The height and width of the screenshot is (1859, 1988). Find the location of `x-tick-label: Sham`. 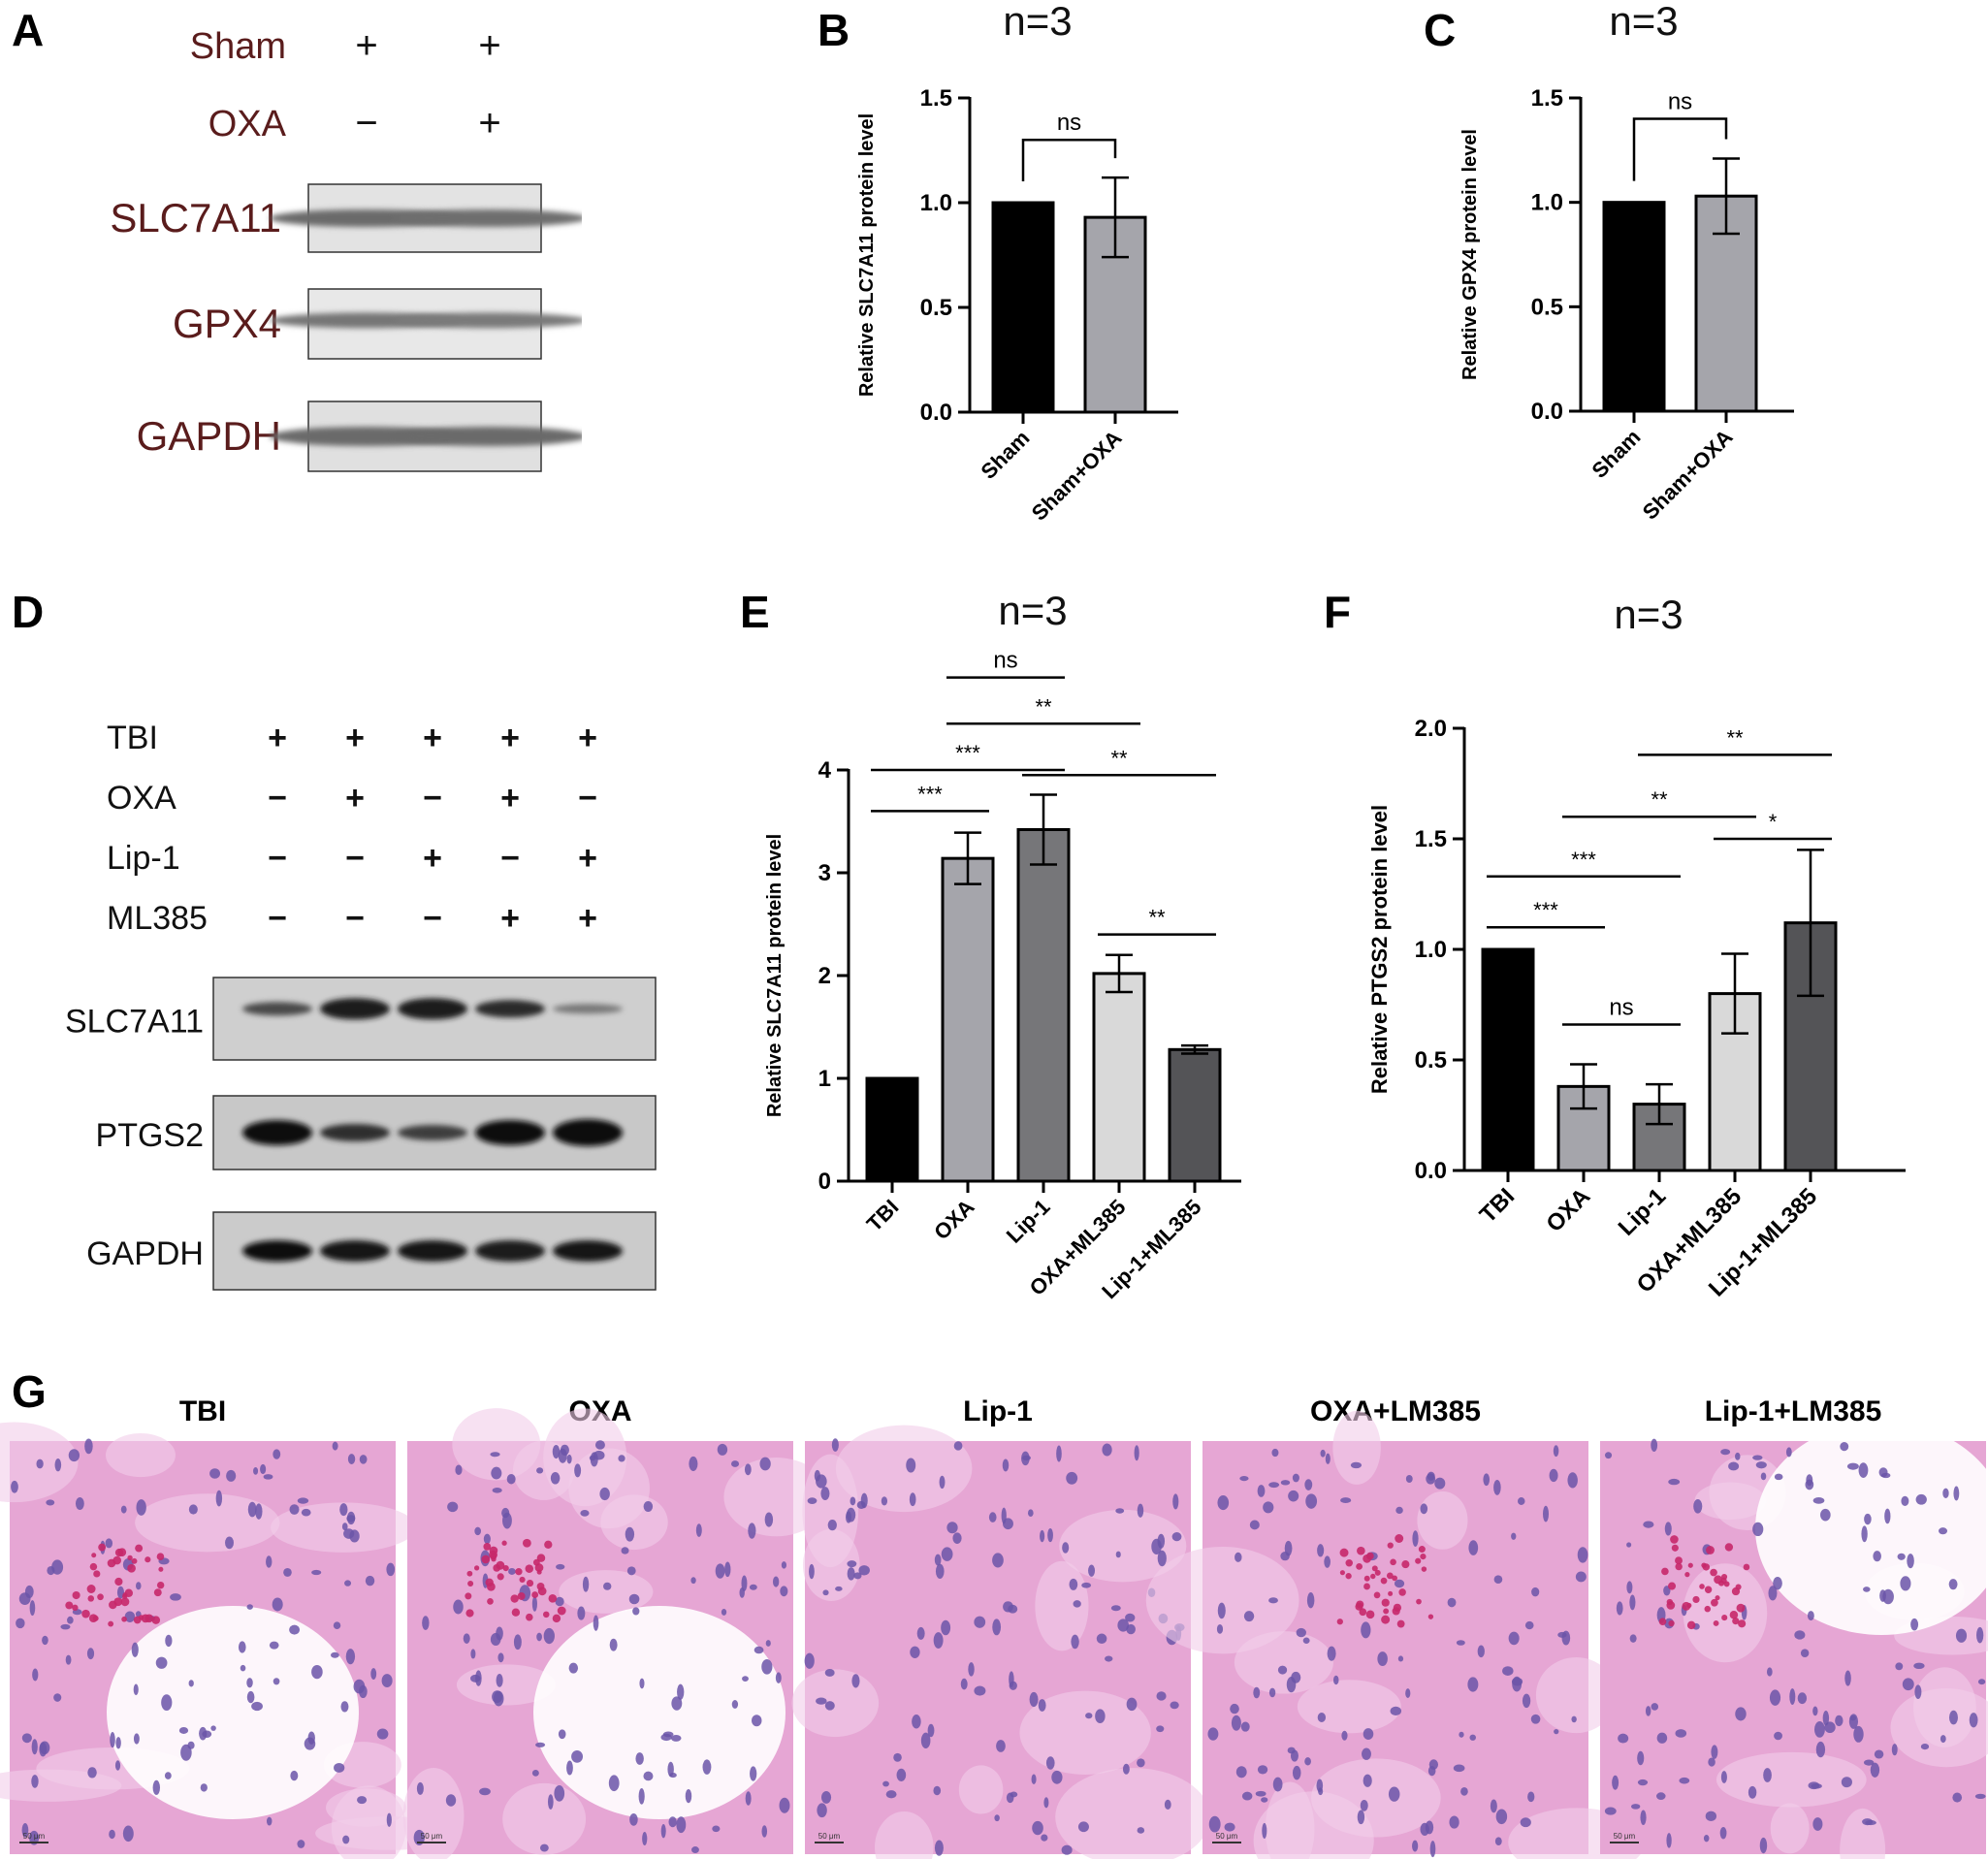

x-tick-label: Sham is located at coordinates (1005, 455).